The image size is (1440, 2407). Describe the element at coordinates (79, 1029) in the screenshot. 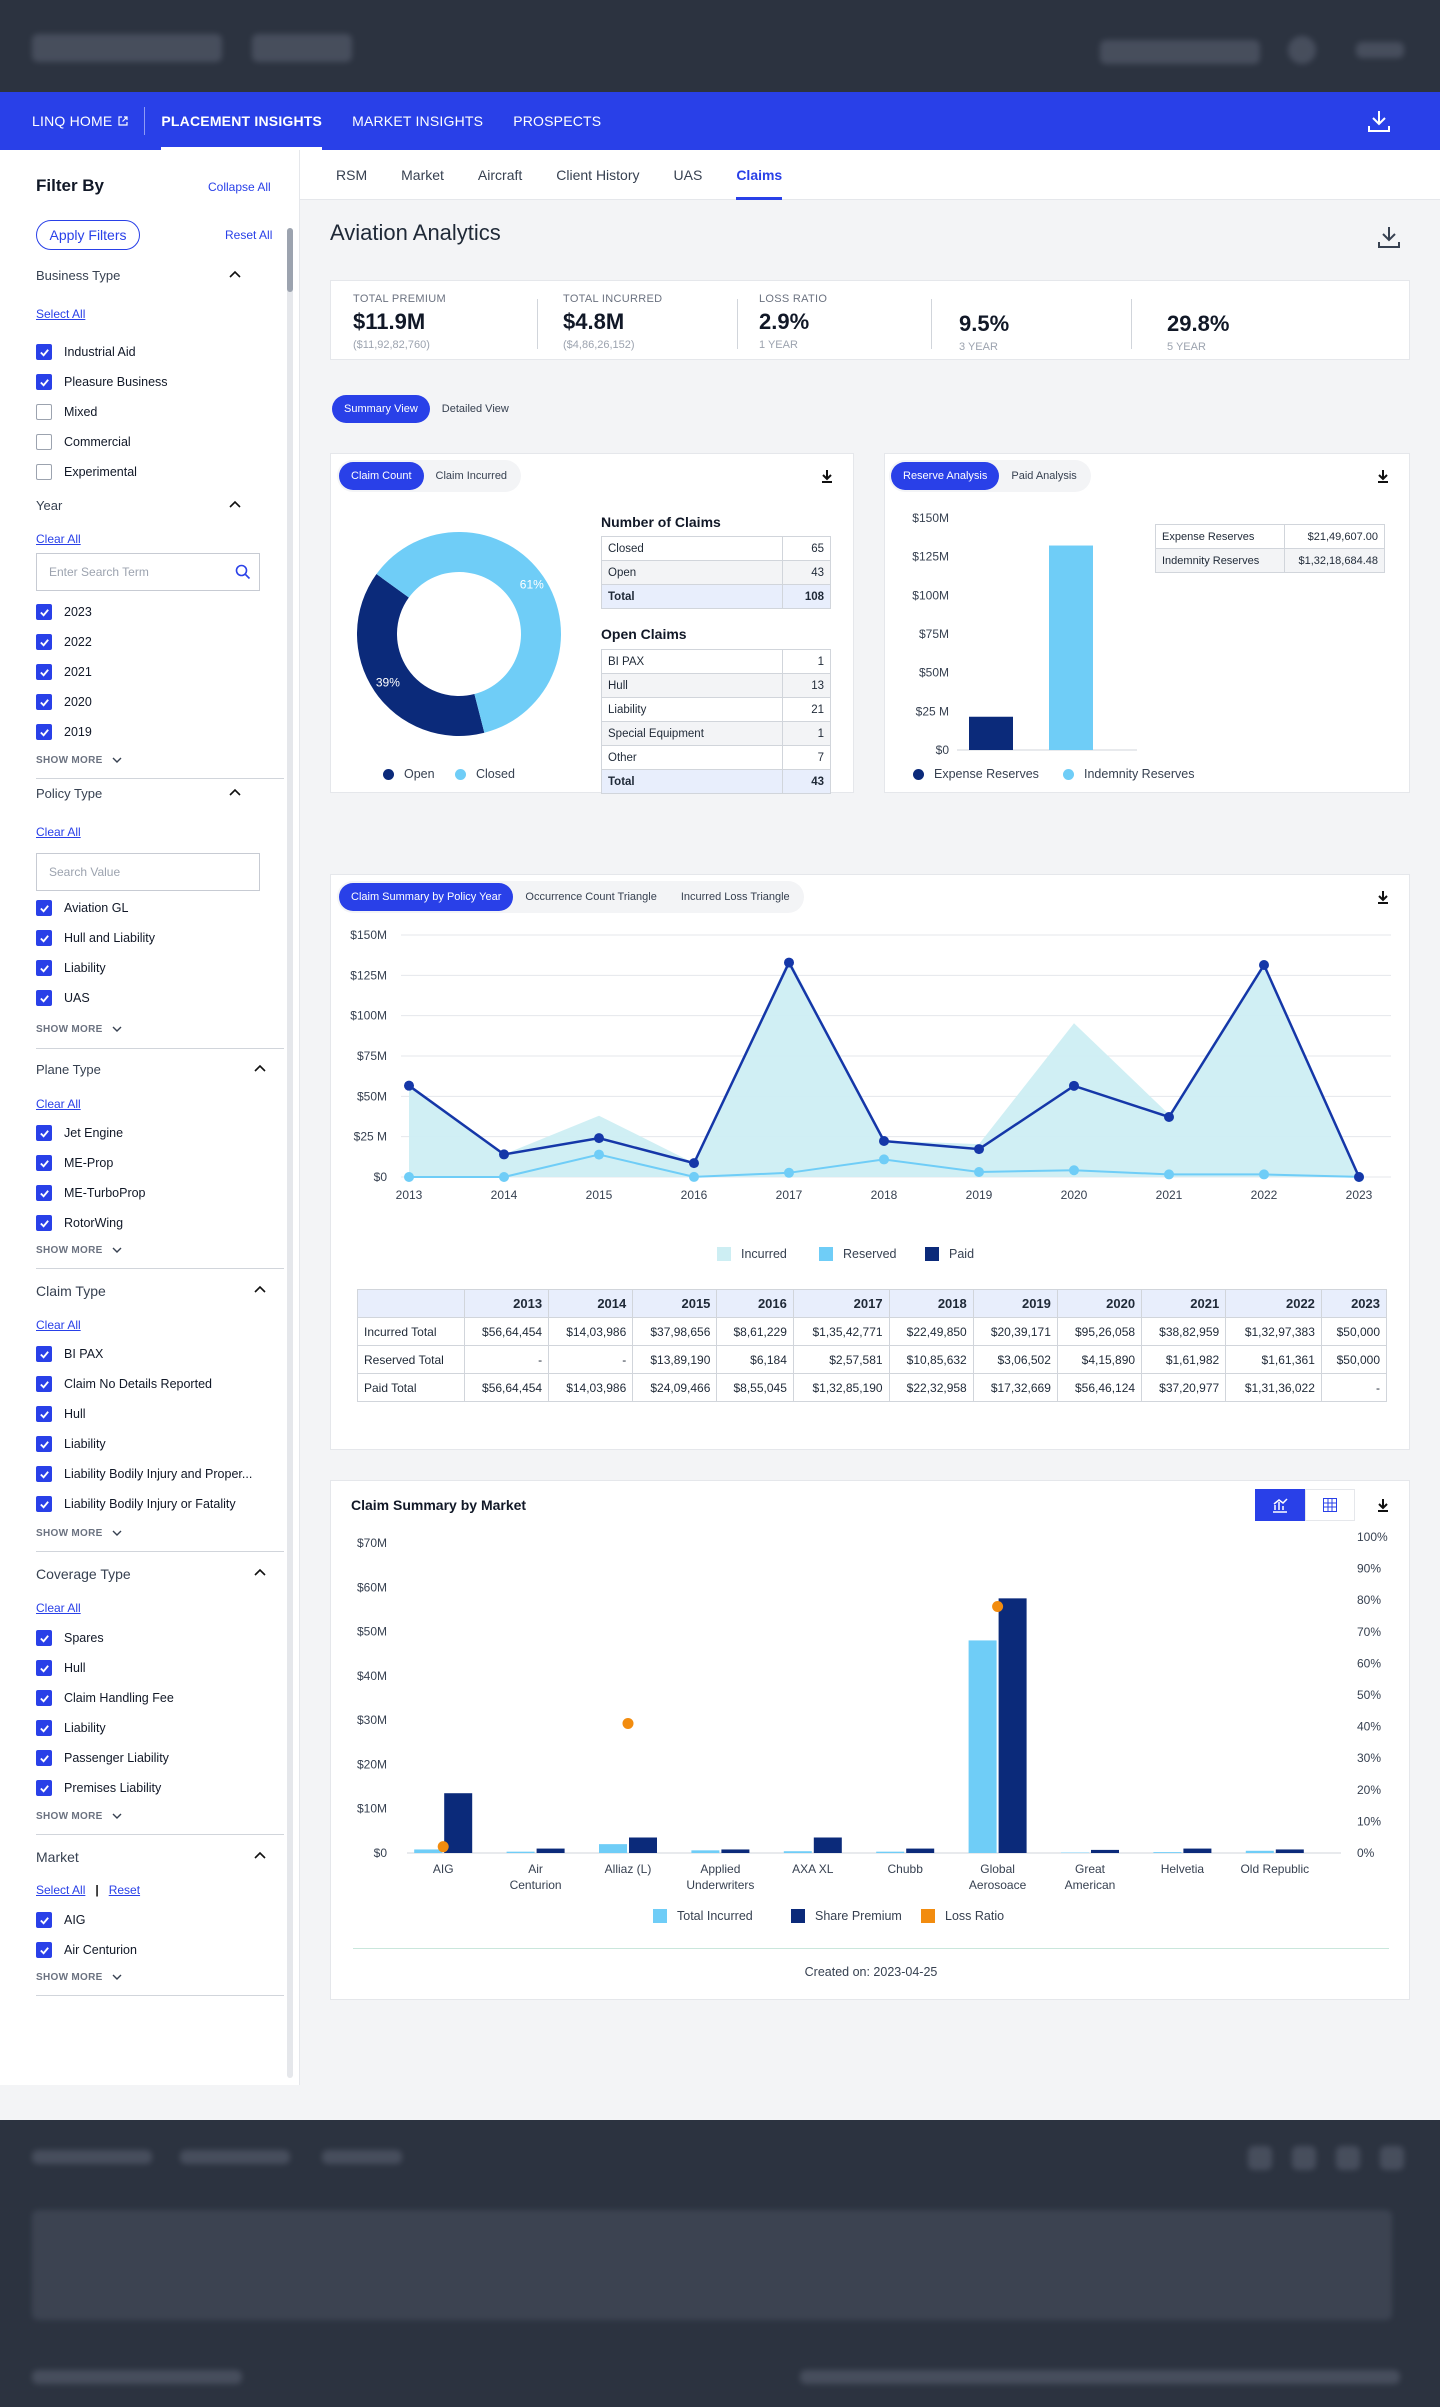

I see `policy-show-more: SHOW MORE` at that location.